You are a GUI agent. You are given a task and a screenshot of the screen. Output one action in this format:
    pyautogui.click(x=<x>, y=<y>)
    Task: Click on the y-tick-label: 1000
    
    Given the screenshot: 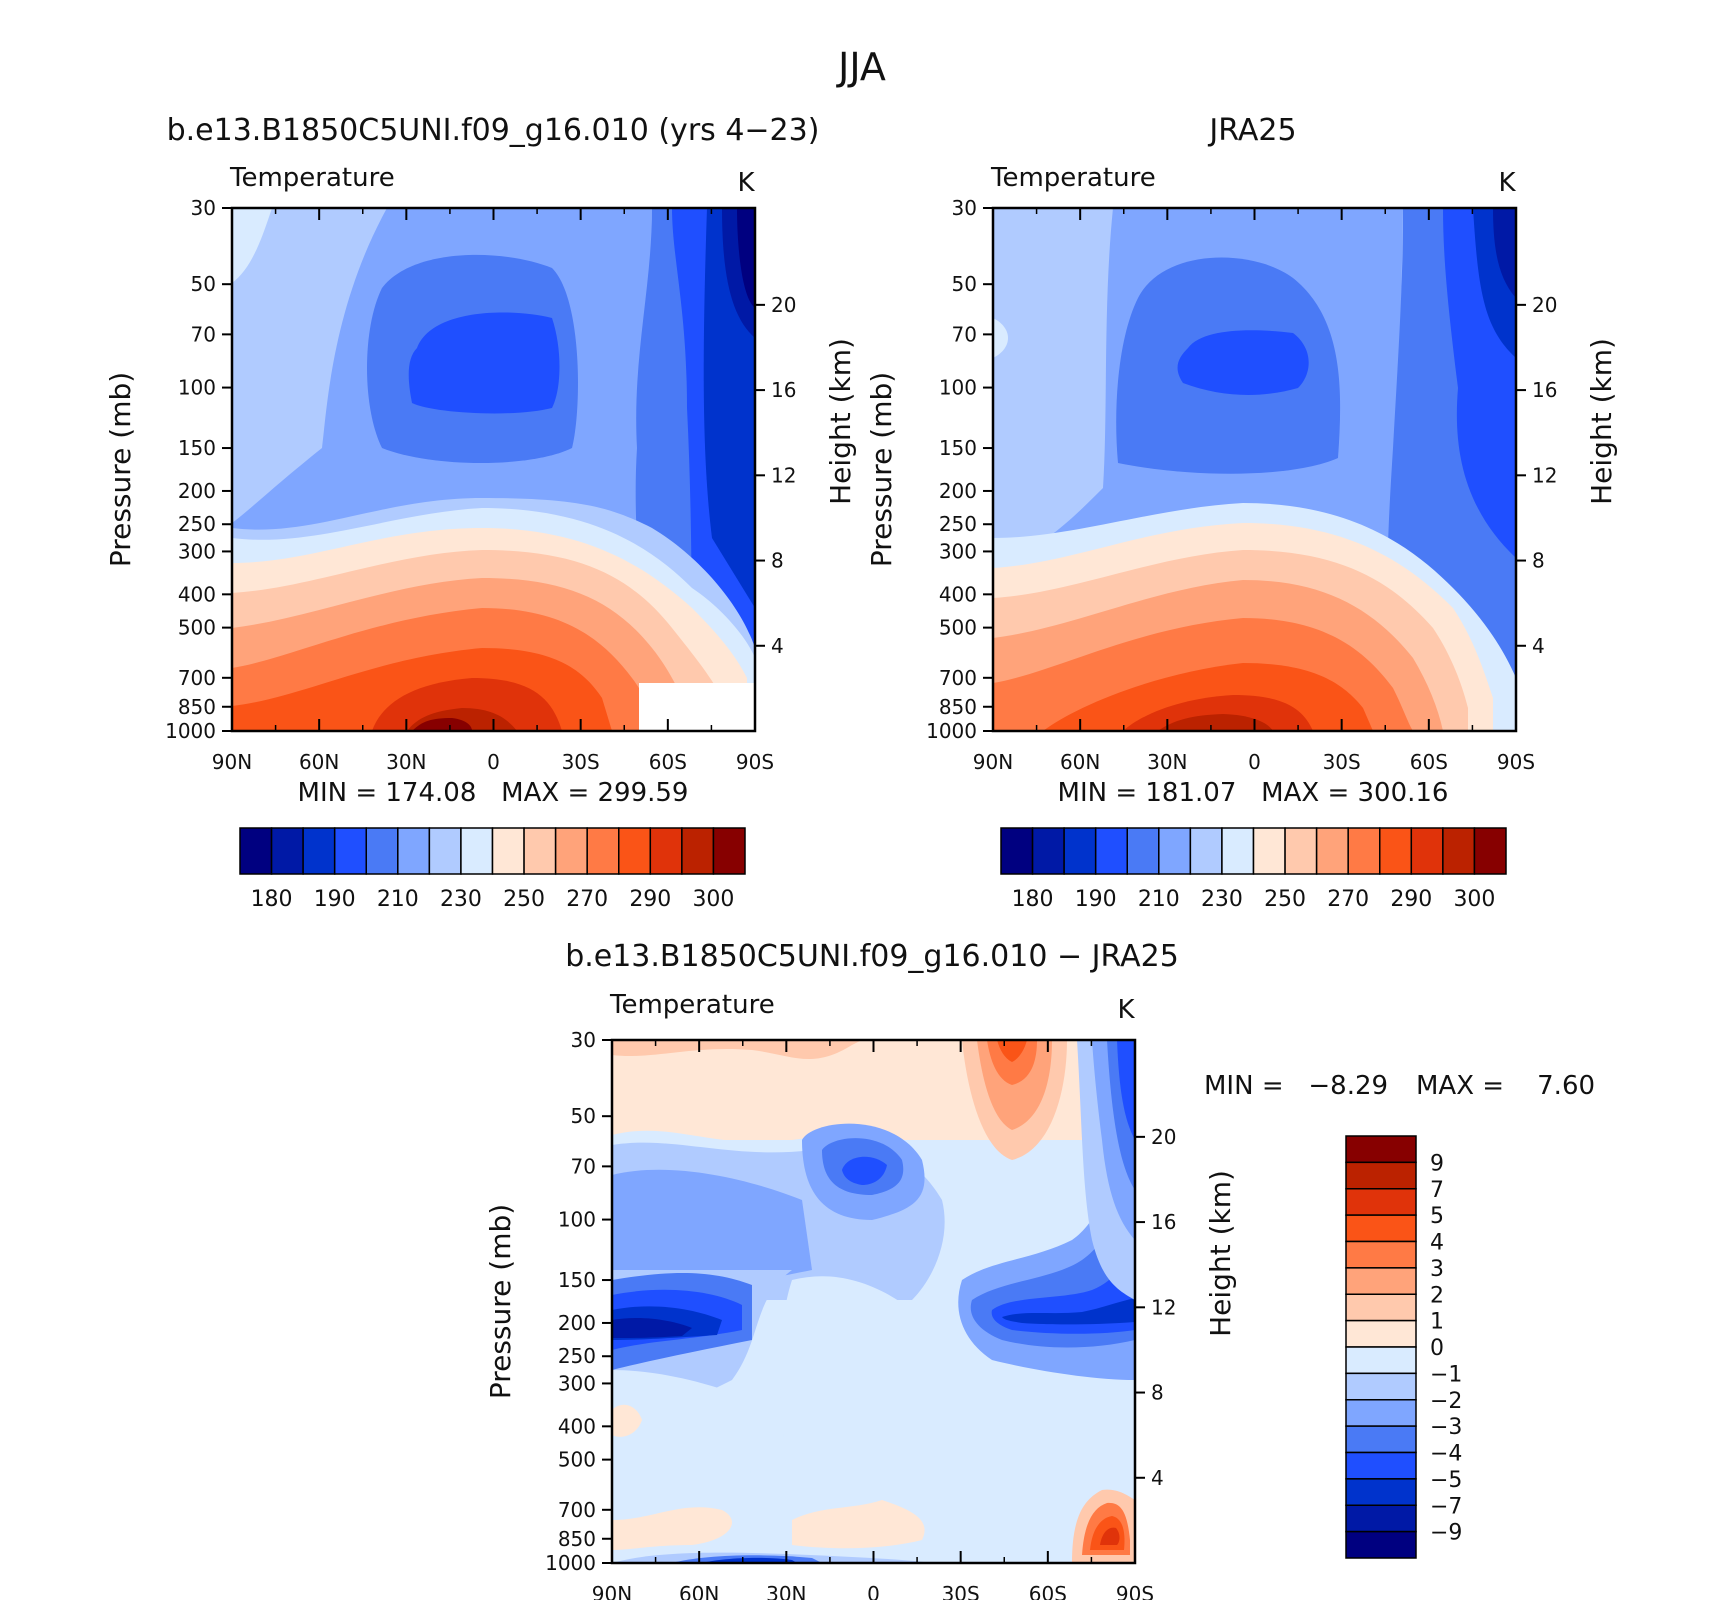 What is the action you would take?
    pyautogui.click(x=951, y=731)
    